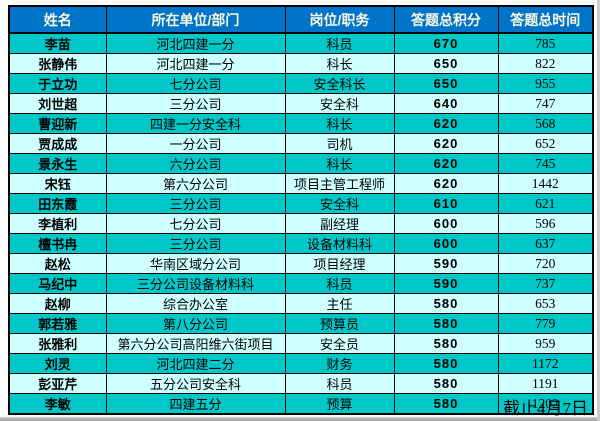 The width and height of the screenshot is (600, 421). Describe the element at coordinates (339, 263) in the screenshot. I see `cell-position: 项目经理` at that location.